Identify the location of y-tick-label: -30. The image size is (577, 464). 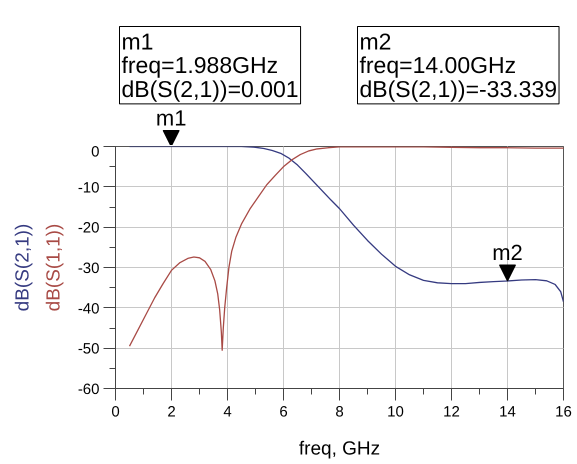
(89, 268).